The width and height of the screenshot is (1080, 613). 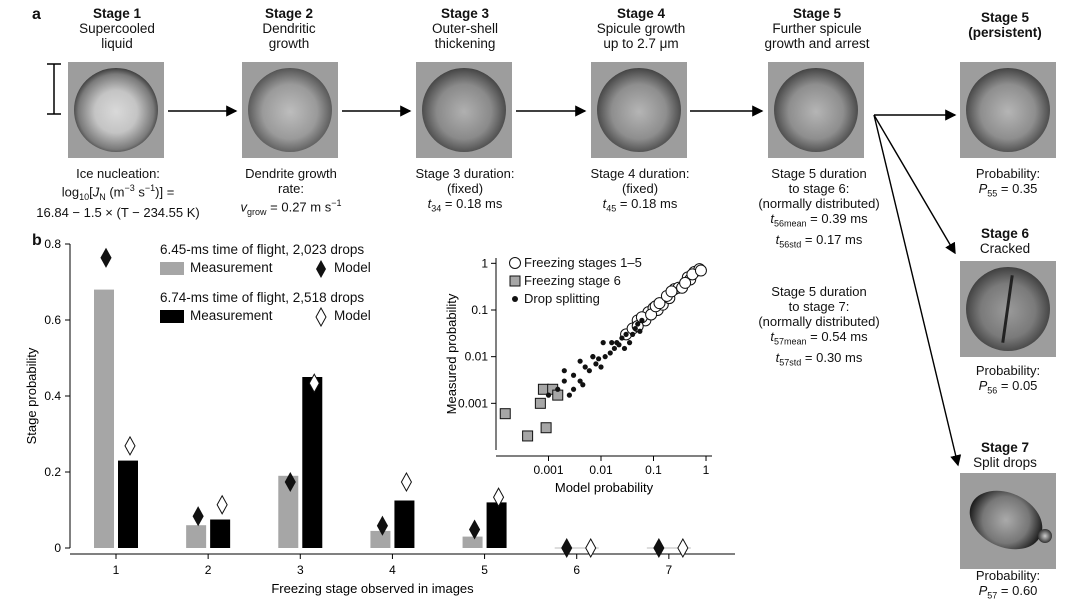 I want to click on inset-legend-label-1: Freezing stages 1–5, so click(x=583, y=262).